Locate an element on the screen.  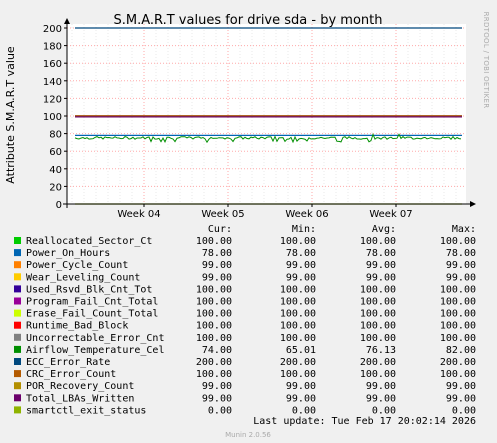
legend-min-runtime-bad-block: 100.00 is located at coordinates (298, 326).